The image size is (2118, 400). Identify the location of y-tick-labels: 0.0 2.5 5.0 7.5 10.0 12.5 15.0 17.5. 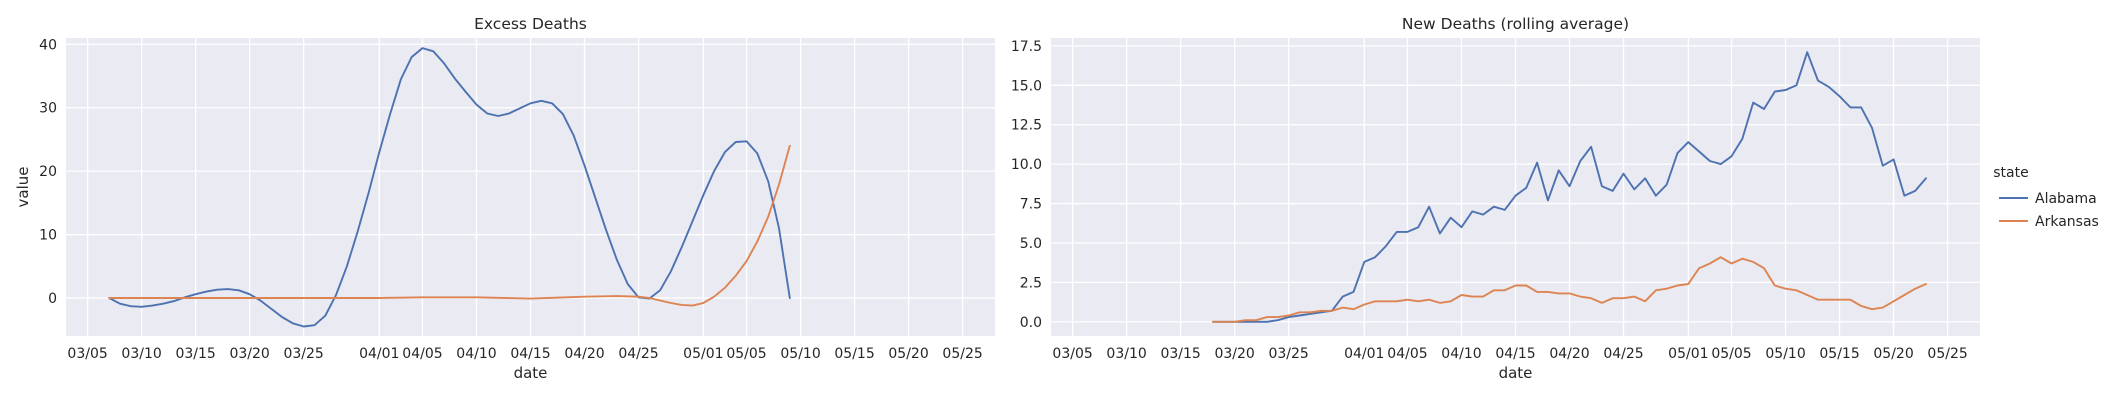
(1026, 185).